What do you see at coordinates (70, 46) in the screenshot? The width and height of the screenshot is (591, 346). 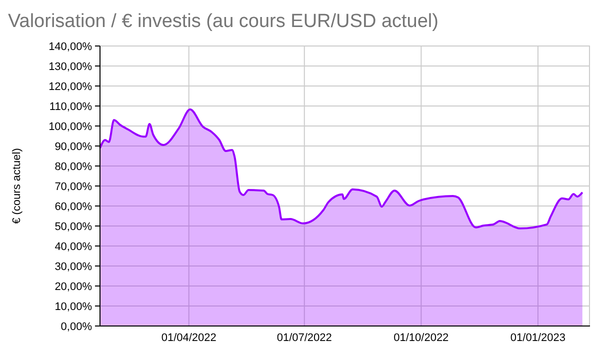 I see `y-tick-label: 140,00%` at bounding box center [70, 46].